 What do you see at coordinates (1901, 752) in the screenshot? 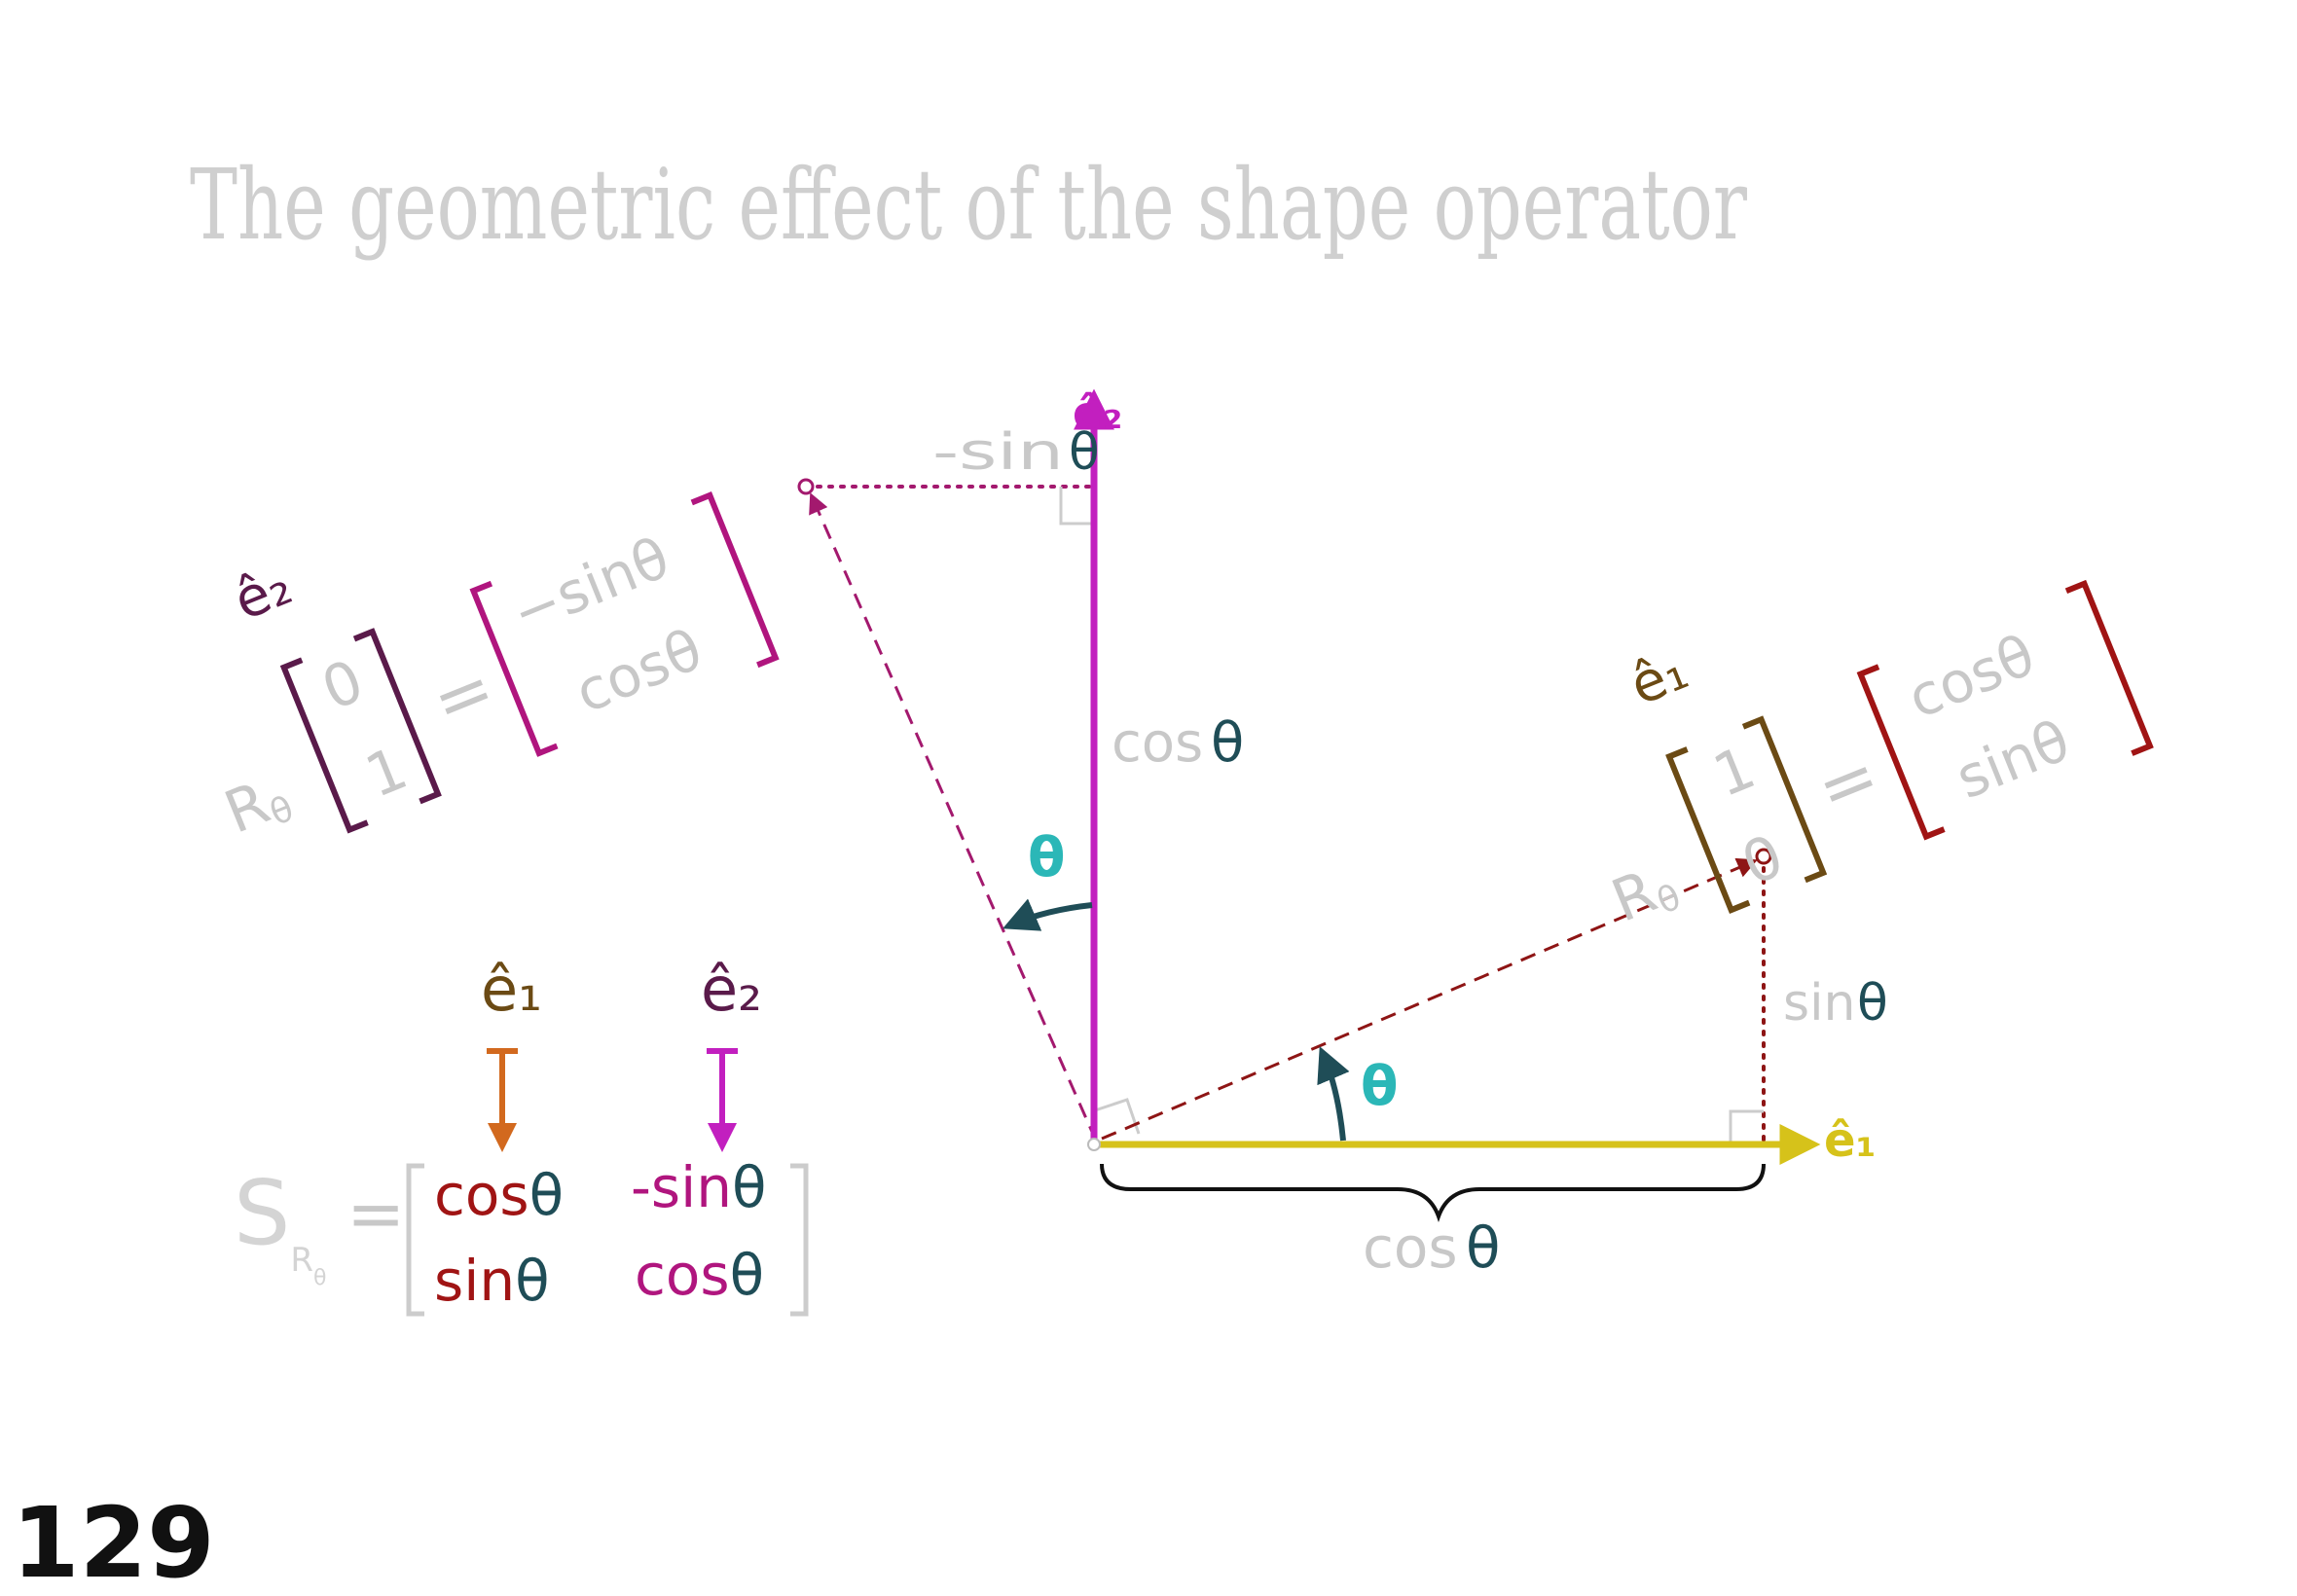
I see `right-eq-output-bracket-left` at bounding box center [1901, 752].